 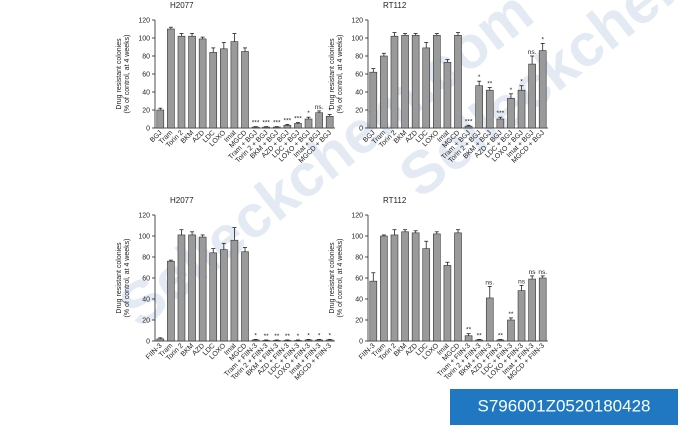 I want to click on badge-text: S796001Z0520180428, so click(x=564, y=405).